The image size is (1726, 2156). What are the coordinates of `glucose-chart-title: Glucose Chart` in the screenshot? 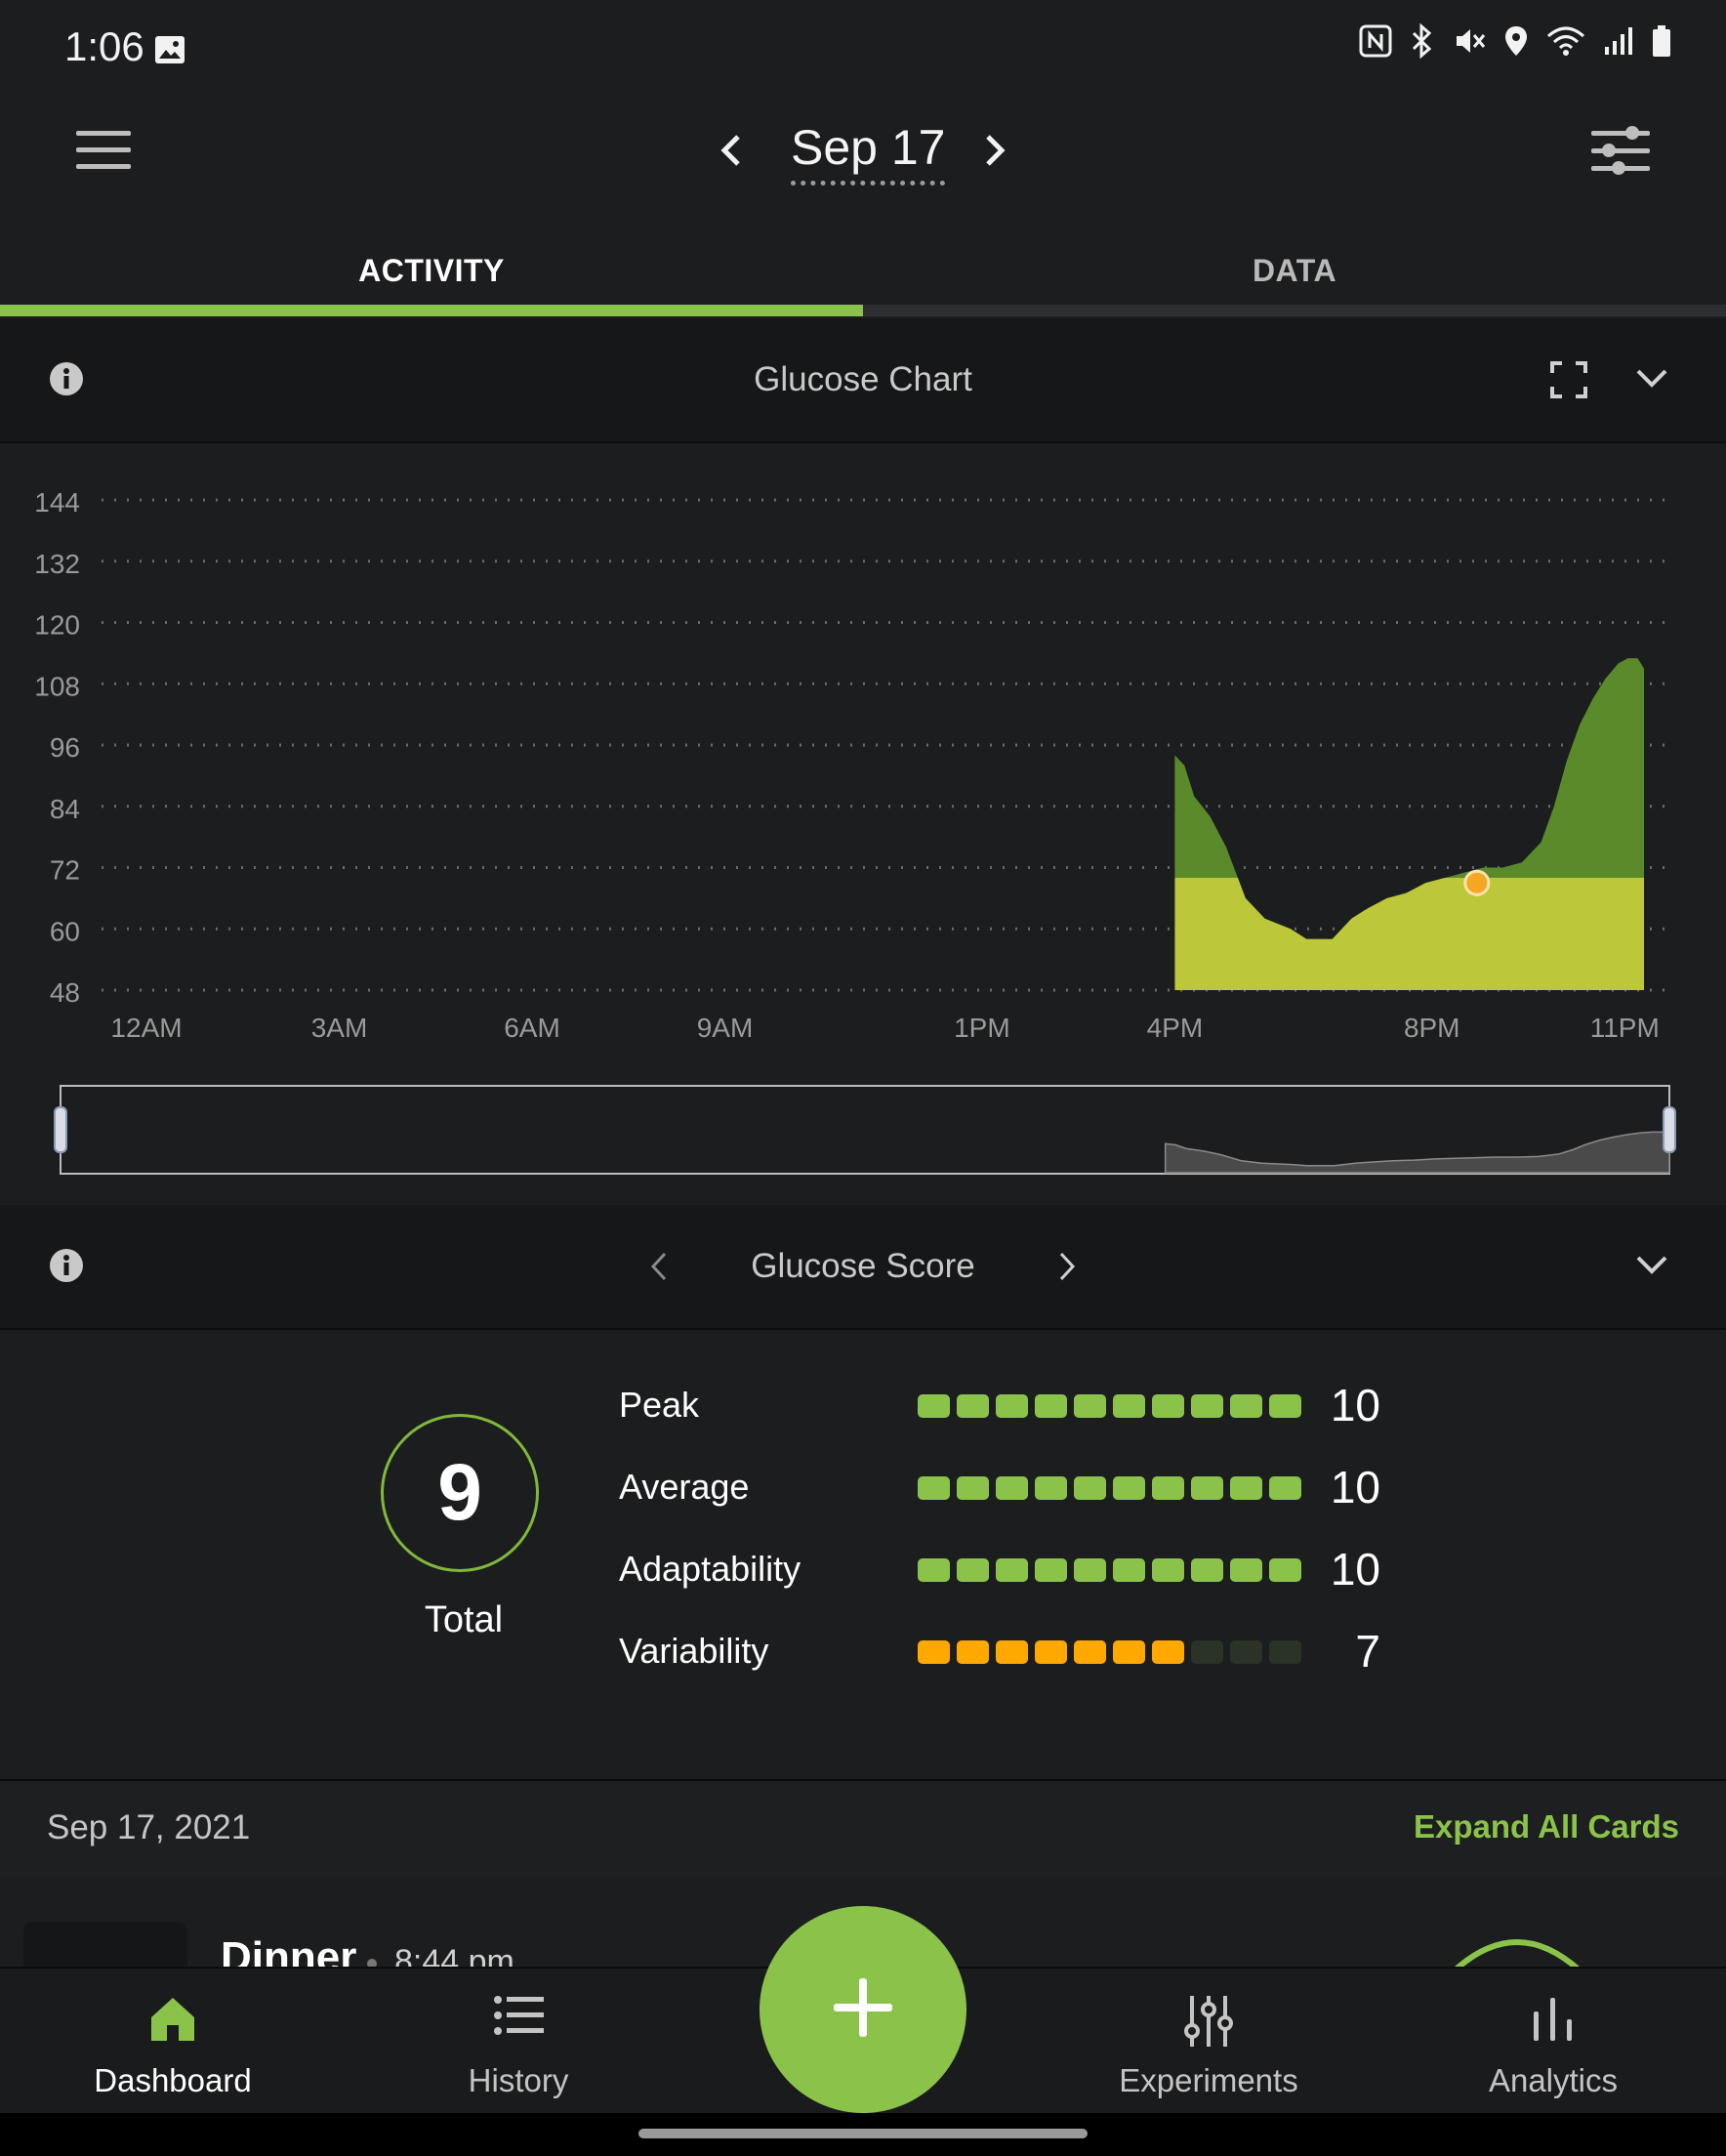 It's located at (863, 379).